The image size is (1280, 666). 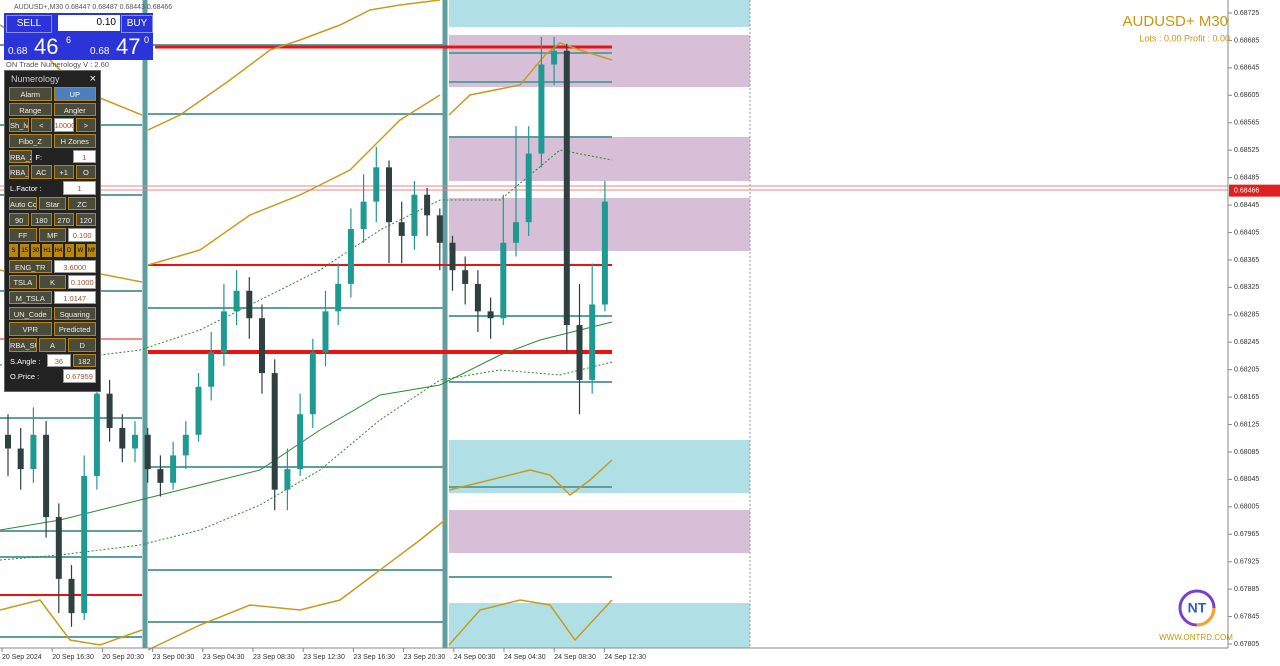 I want to click on panel-row: TSLA K 0.1000, so click(x=52, y=282).